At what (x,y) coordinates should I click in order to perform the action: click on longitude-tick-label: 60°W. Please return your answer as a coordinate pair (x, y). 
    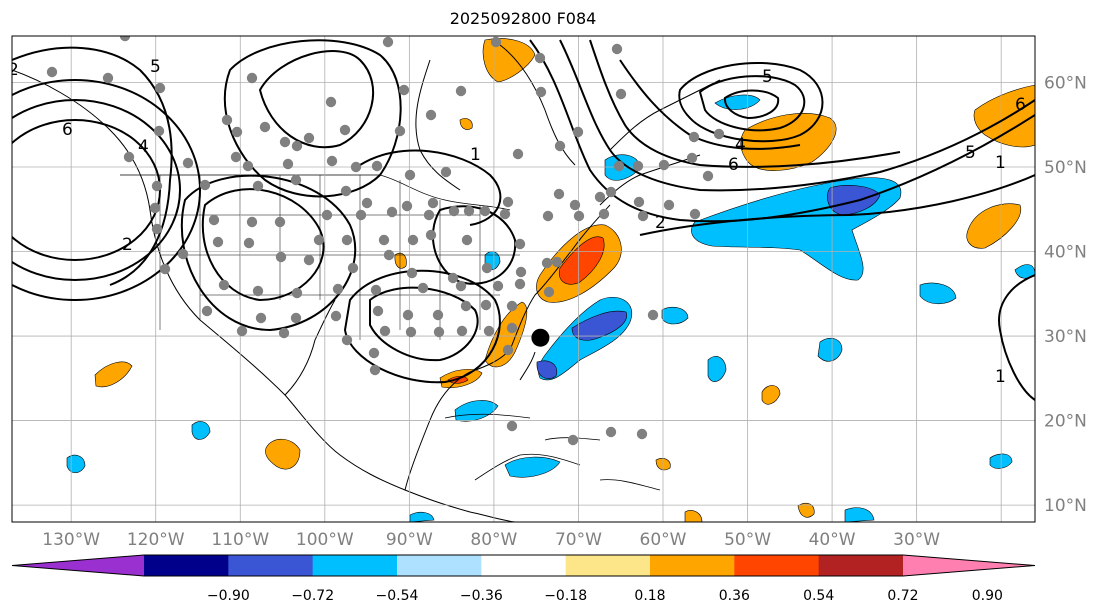
    Looking at the image, I should click on (663, 540).